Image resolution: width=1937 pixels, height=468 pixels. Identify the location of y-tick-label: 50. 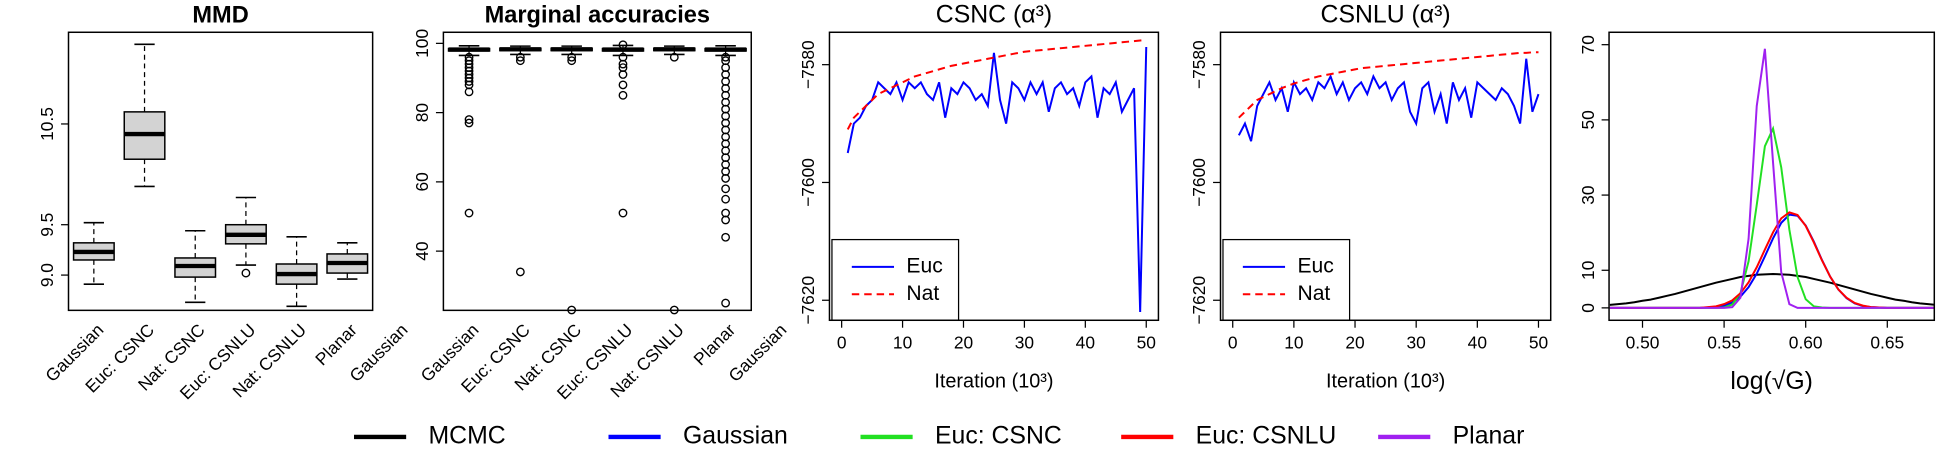
(1588, 119).